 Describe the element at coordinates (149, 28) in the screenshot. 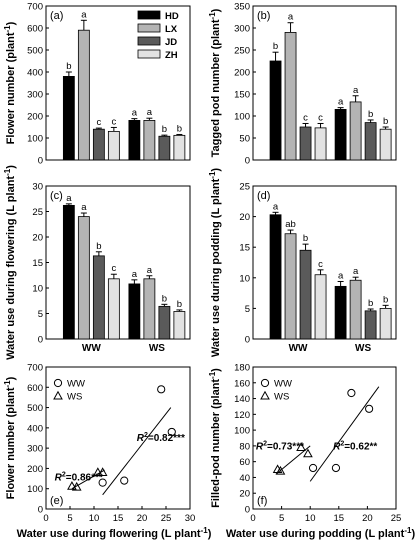

I see `legend-swatch-LX` at that location.